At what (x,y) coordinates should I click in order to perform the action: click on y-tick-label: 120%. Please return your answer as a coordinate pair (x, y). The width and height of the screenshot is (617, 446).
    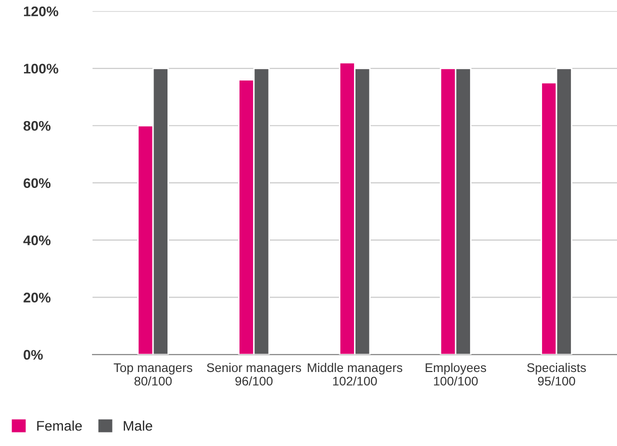
    Looking at the image, I should click on (41, 11).